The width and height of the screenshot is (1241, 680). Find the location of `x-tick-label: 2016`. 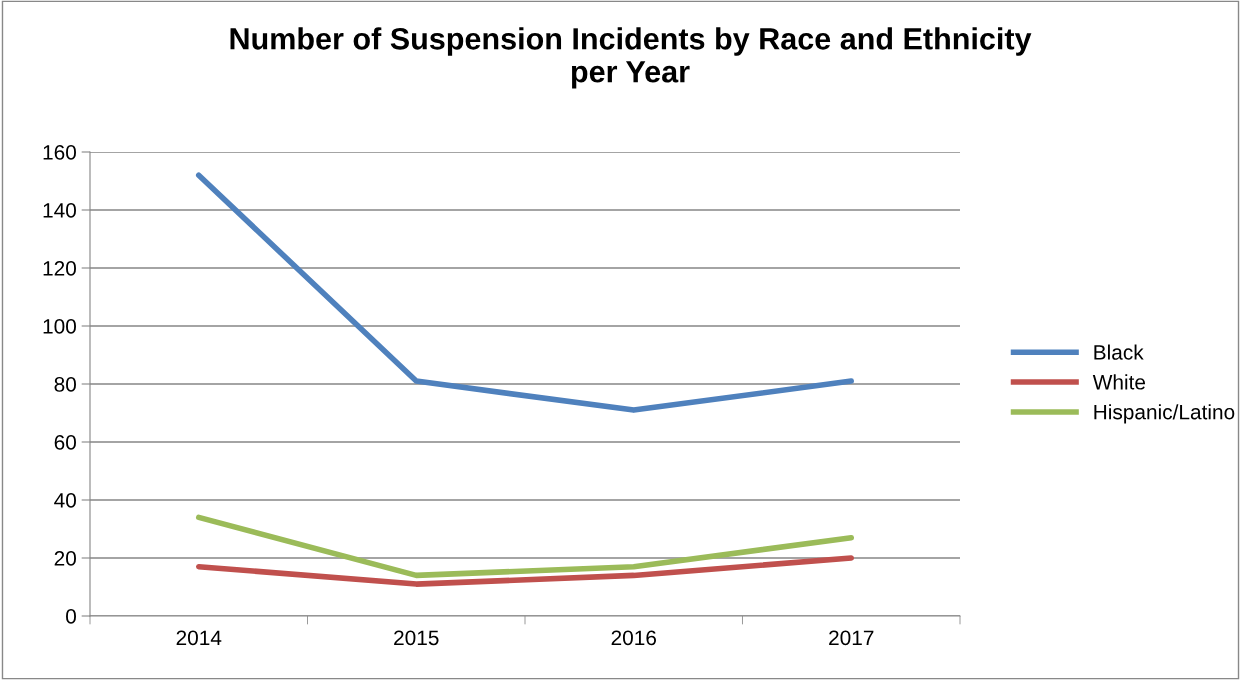

x-tick-label: 2016 is located at coordinates (634, 638).